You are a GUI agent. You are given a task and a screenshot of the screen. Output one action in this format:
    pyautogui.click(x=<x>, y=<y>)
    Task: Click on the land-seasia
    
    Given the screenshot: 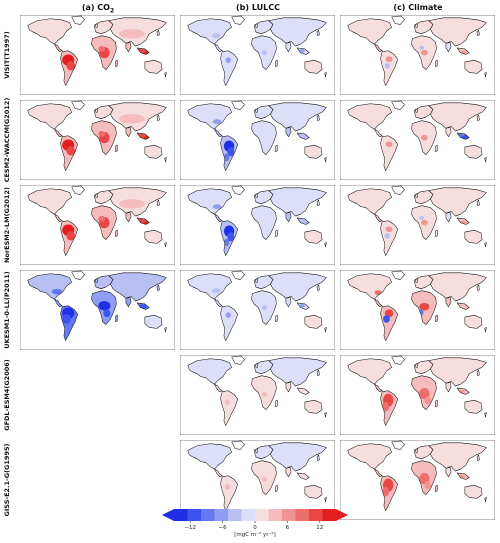 What is the action you would take?
    pyautogui.click(x=303, y=391)
    